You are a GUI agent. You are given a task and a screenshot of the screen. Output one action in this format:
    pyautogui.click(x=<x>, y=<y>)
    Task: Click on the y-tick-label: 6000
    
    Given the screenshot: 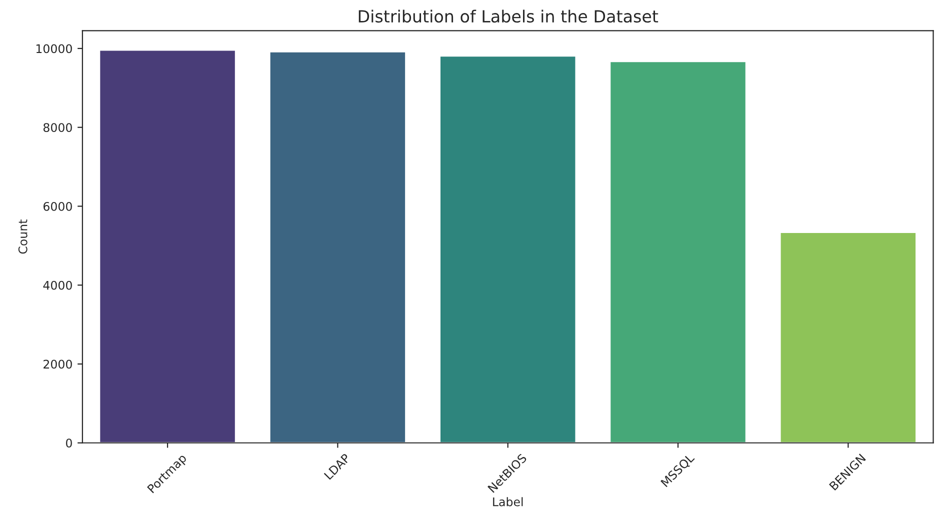 What is the action you would take?
    pyautogui.click(x=58, y=206)
    